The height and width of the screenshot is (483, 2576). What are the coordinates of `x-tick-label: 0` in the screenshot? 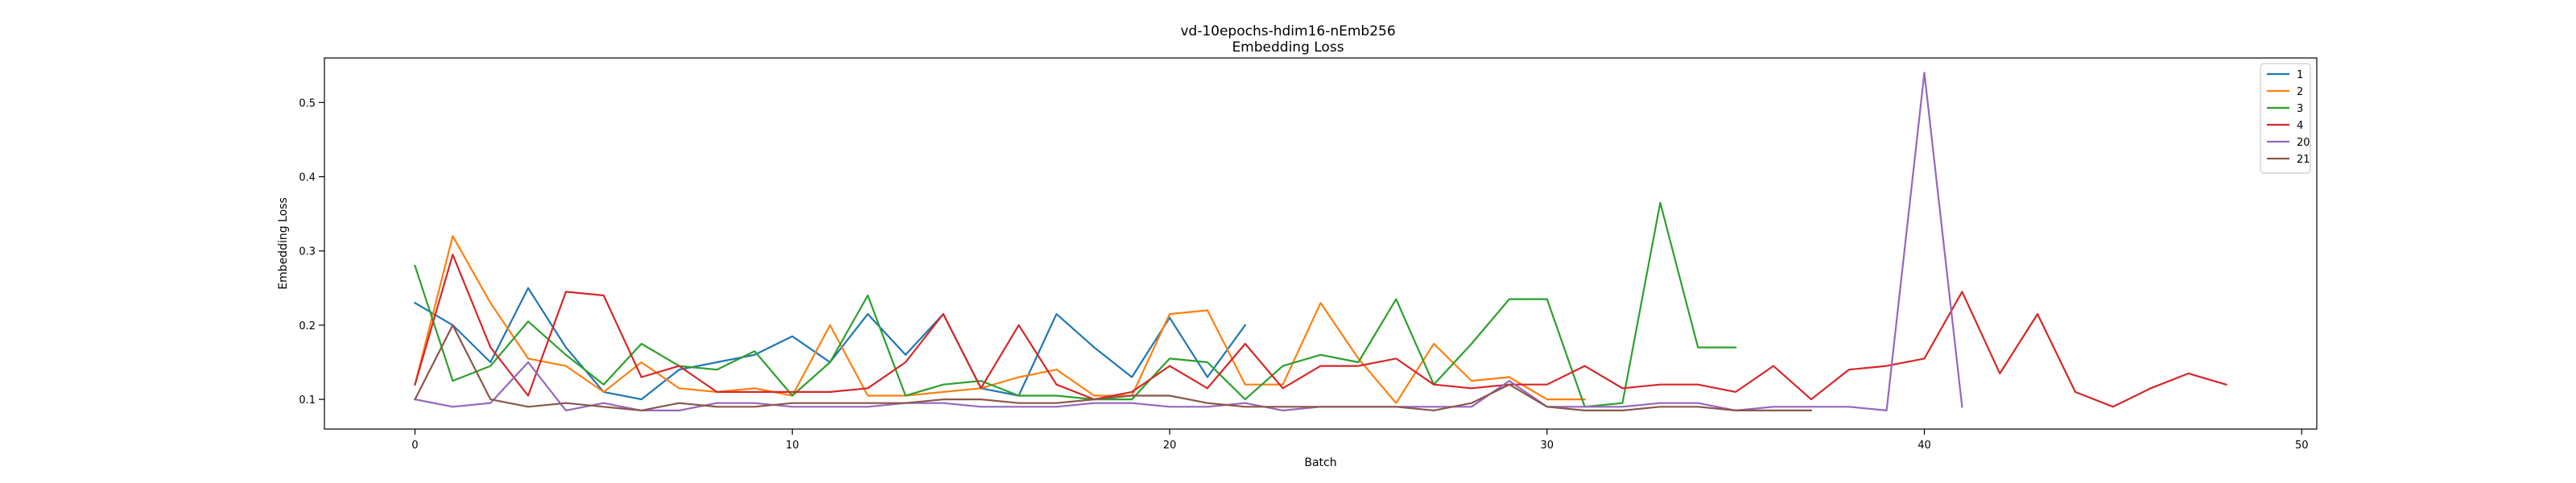 It's located at (414, 446).